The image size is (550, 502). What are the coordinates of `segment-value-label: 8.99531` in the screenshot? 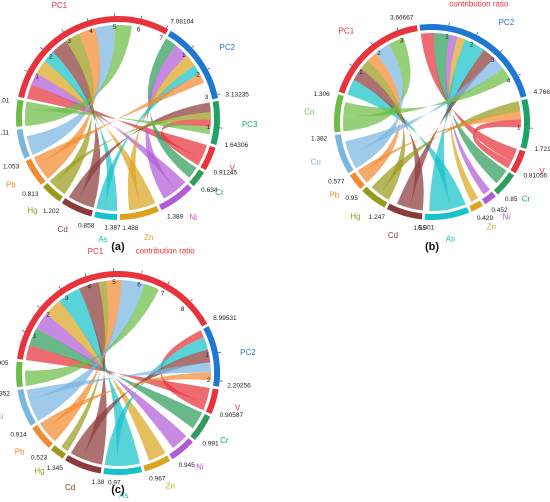 It's located at (225, 318).